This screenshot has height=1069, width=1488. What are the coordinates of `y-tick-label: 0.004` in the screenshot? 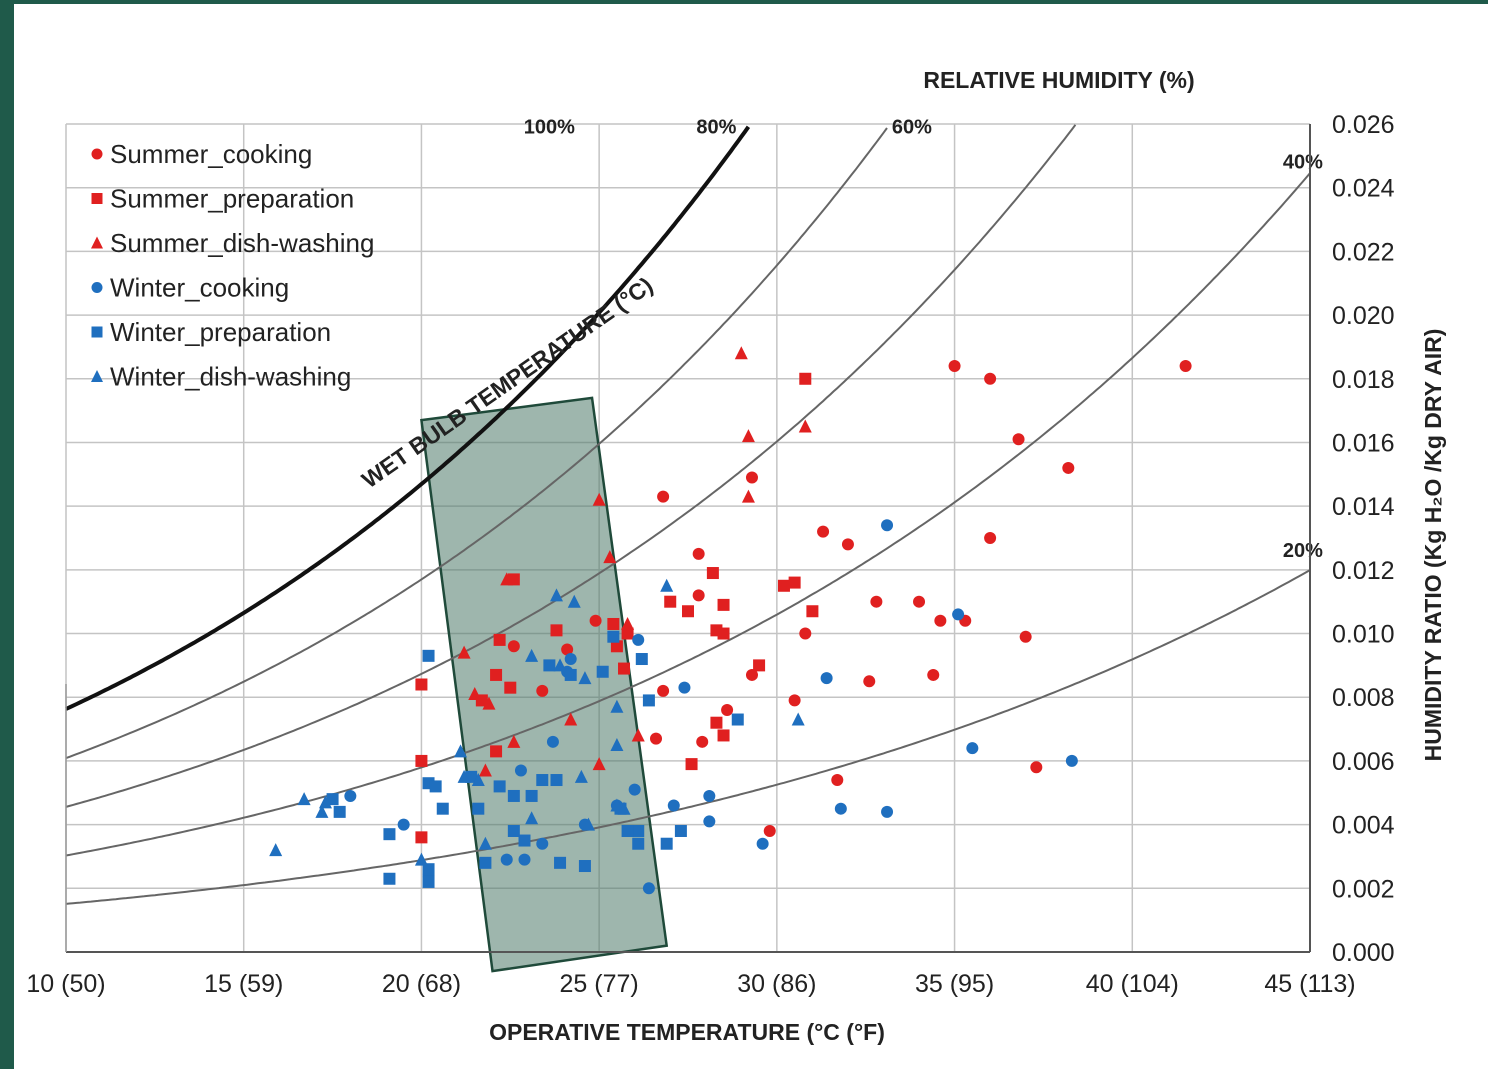 It's located at (1363, 826).